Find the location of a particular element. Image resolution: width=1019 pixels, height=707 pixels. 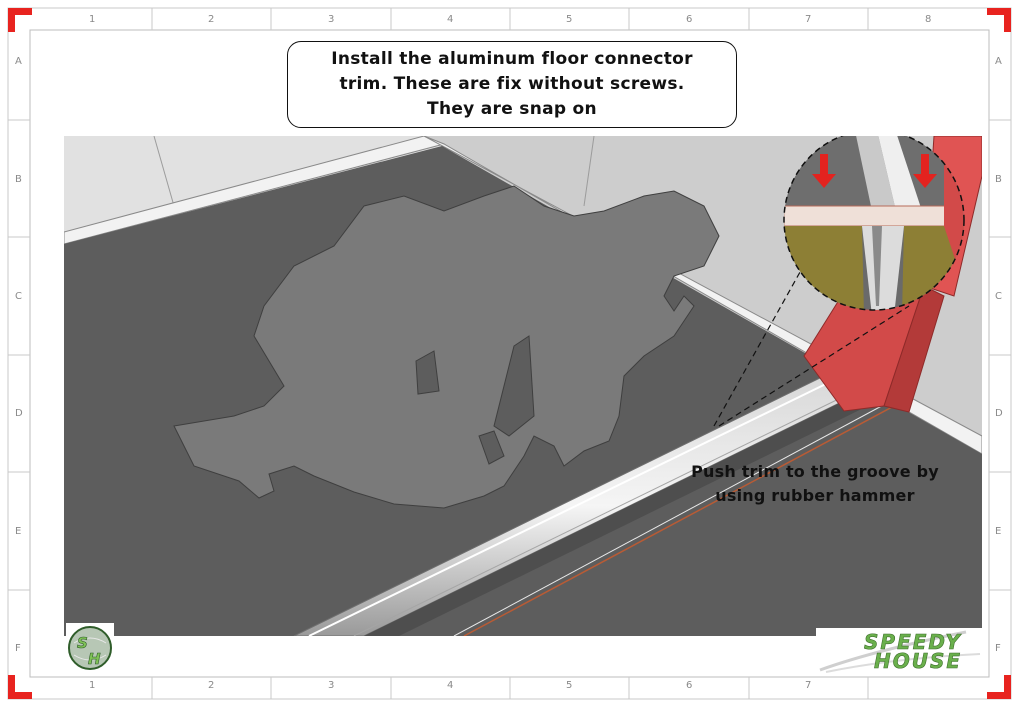

logo-word: SPEEDY is located at coordinates (913, 642).